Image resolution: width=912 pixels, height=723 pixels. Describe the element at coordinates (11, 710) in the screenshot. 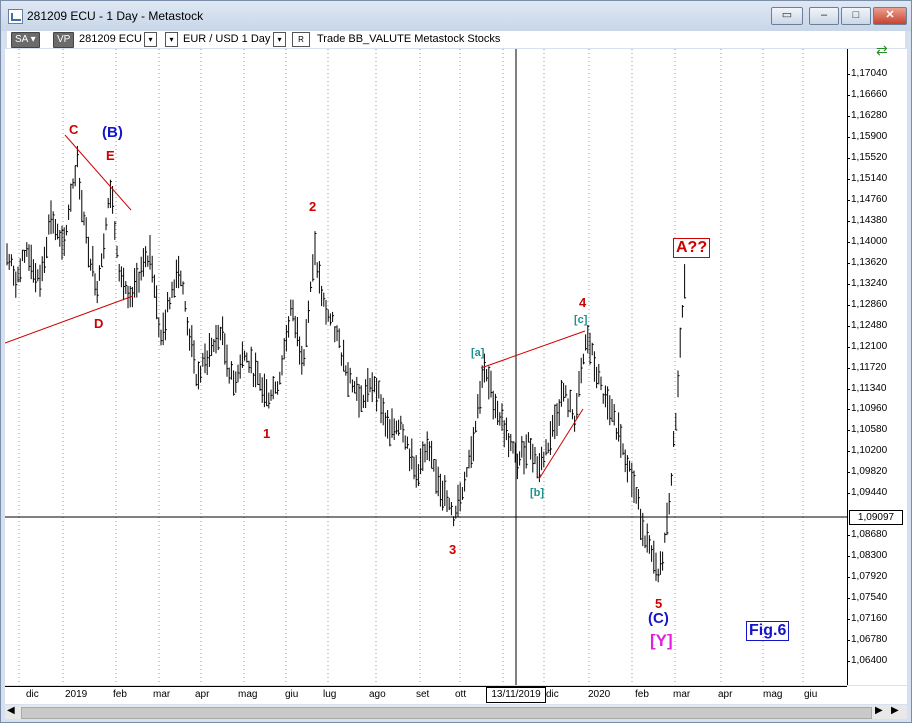

I see `scroll-left-arrow: ◀` at that location.